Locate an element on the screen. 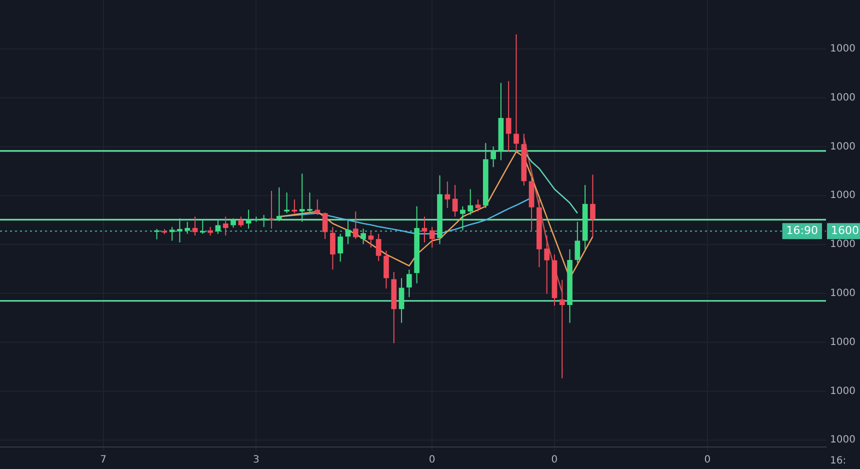 This screenshot has width=860, height=469. annotation: 1600 is located at coordinates (845, 230).